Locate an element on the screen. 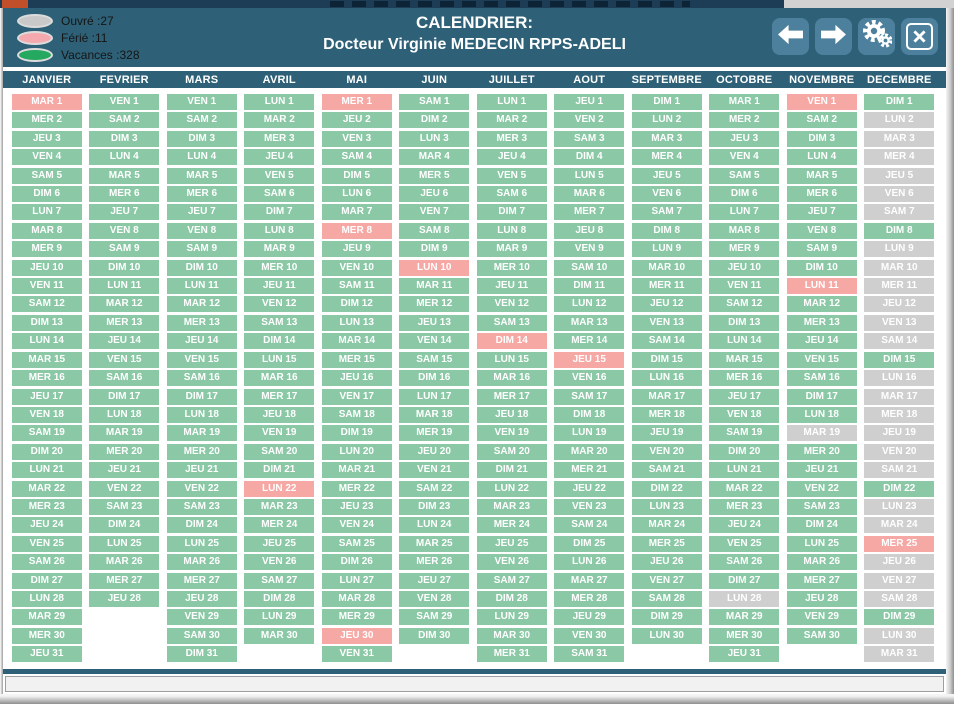  day-cell: LUN 10 is located at coordinates (434, 267).